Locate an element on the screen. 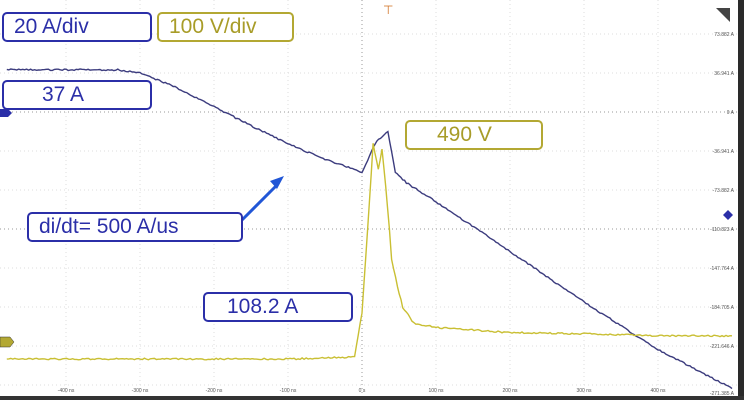 The height and width of the screenshot is (400, 744). x-tick-label: 400 ns is located at coordinates (658, 391).